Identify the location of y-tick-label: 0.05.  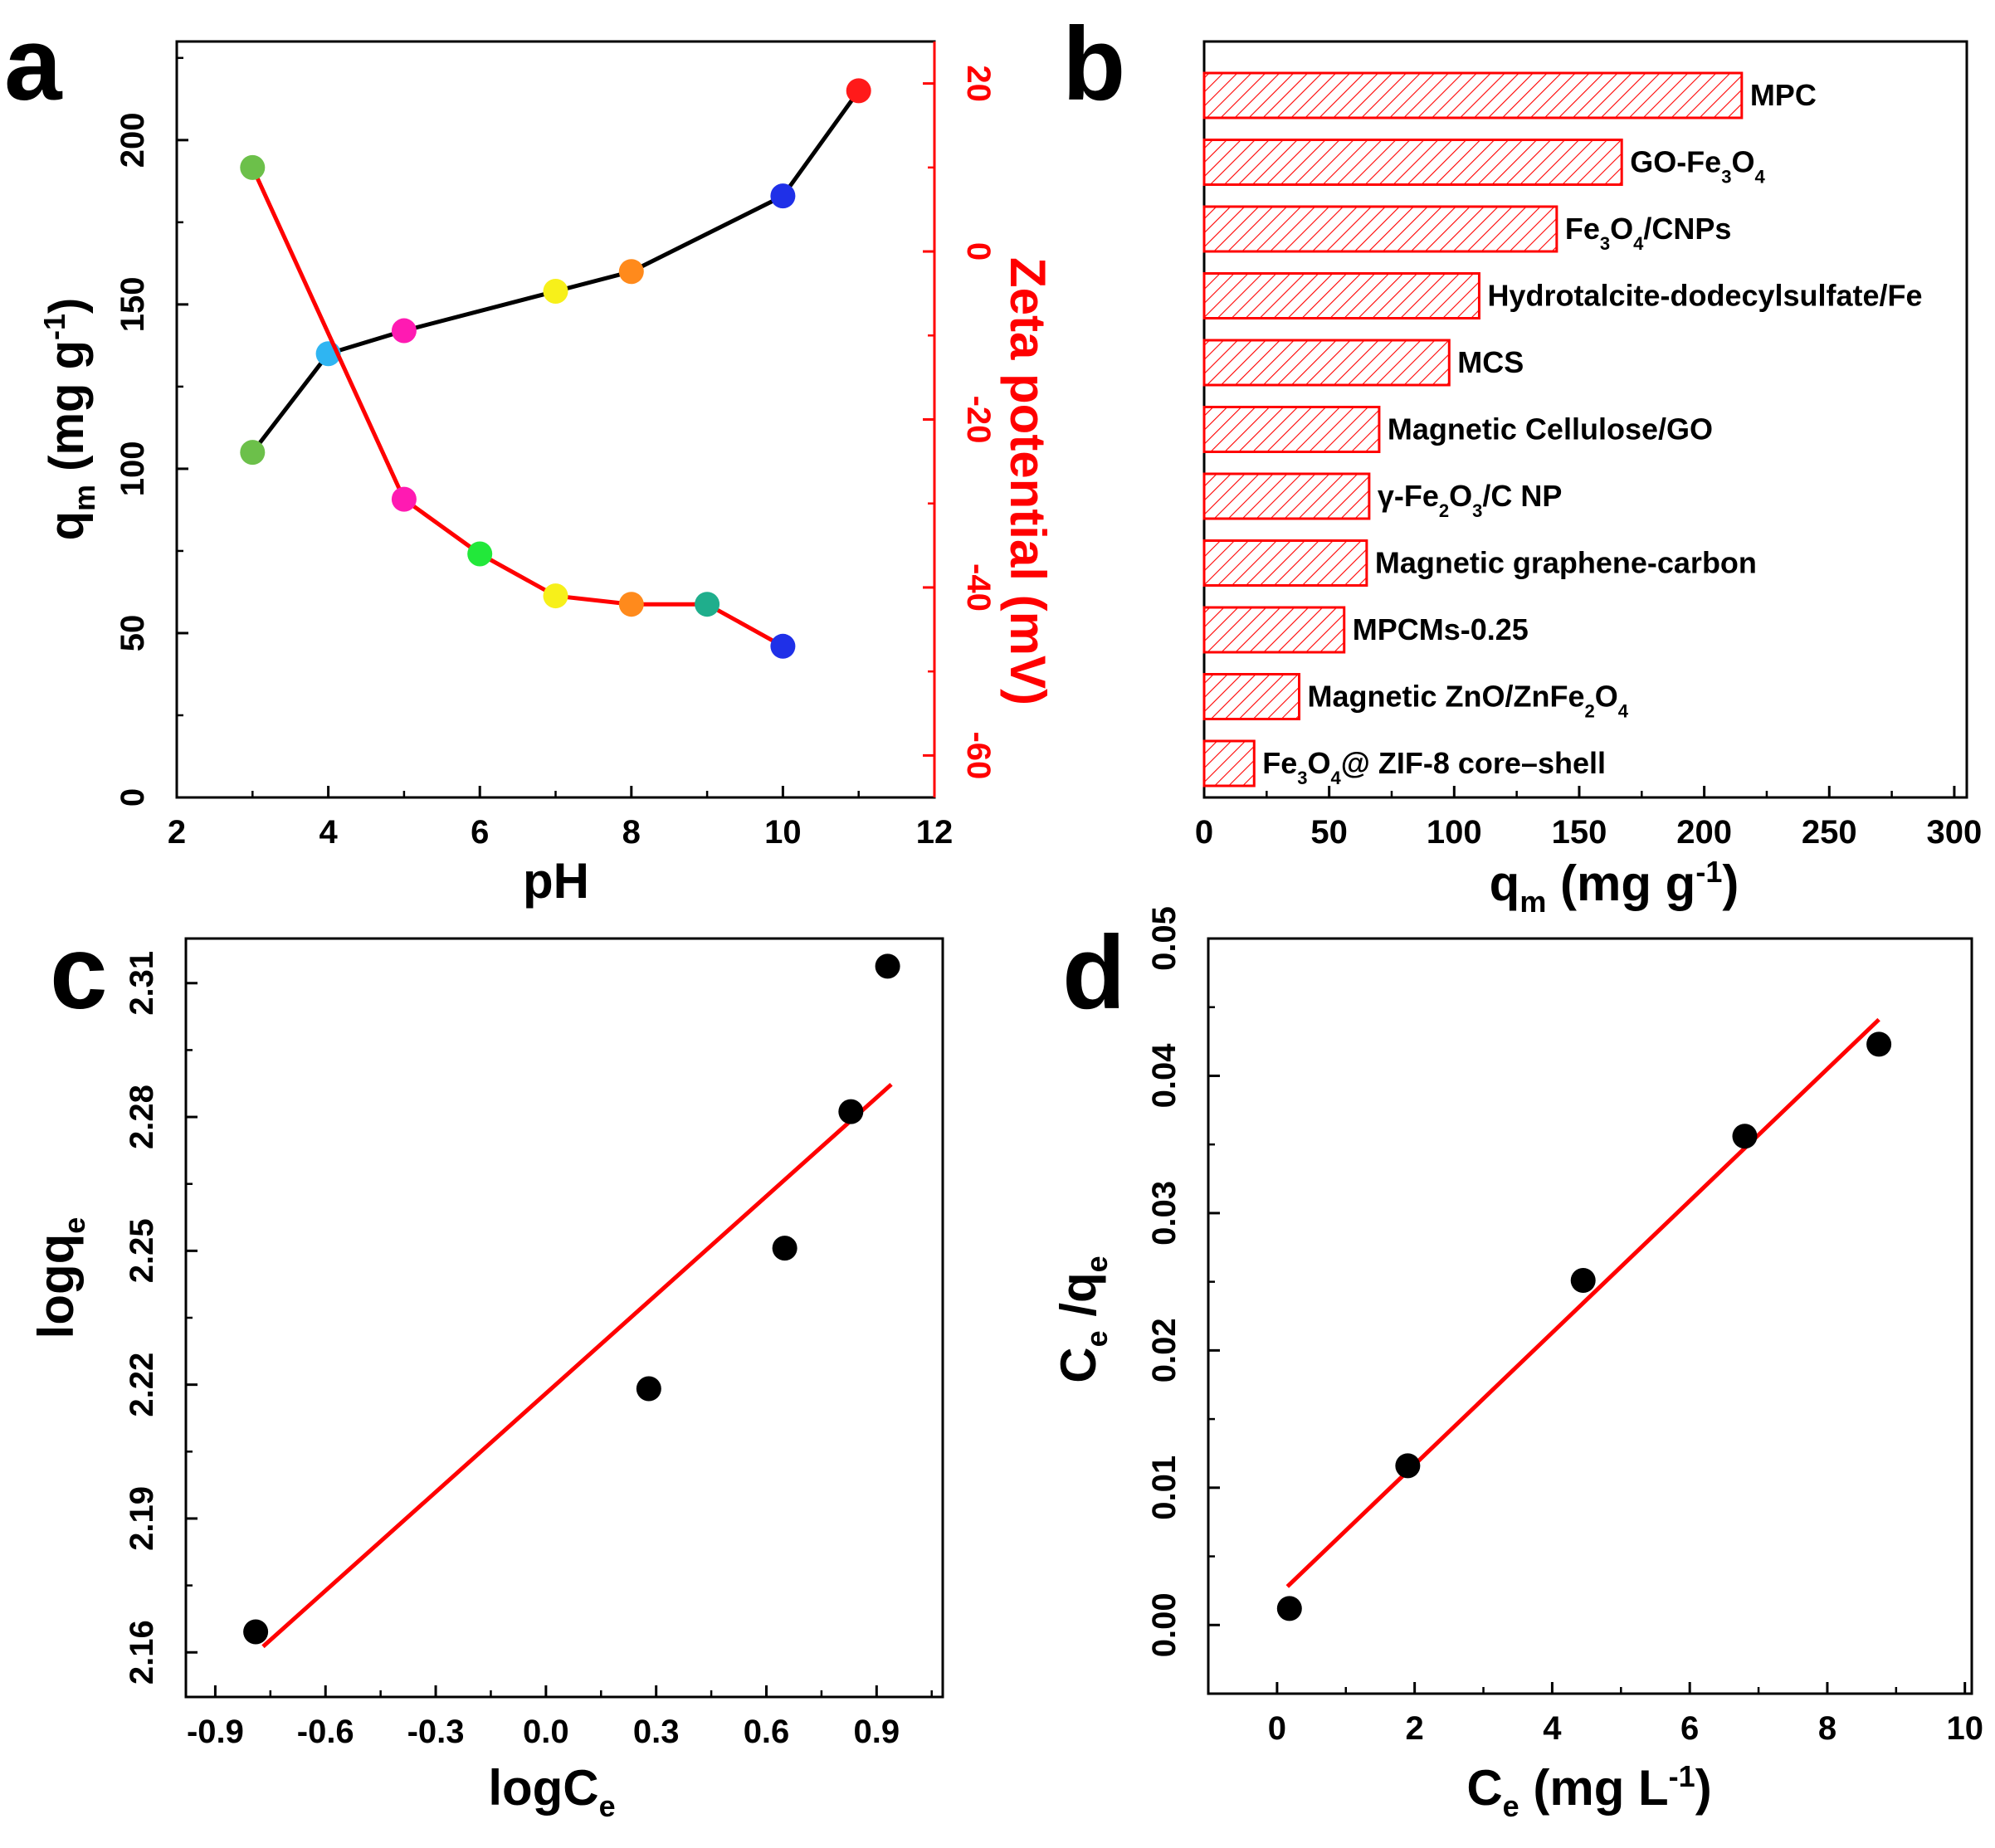
(1165, 938).